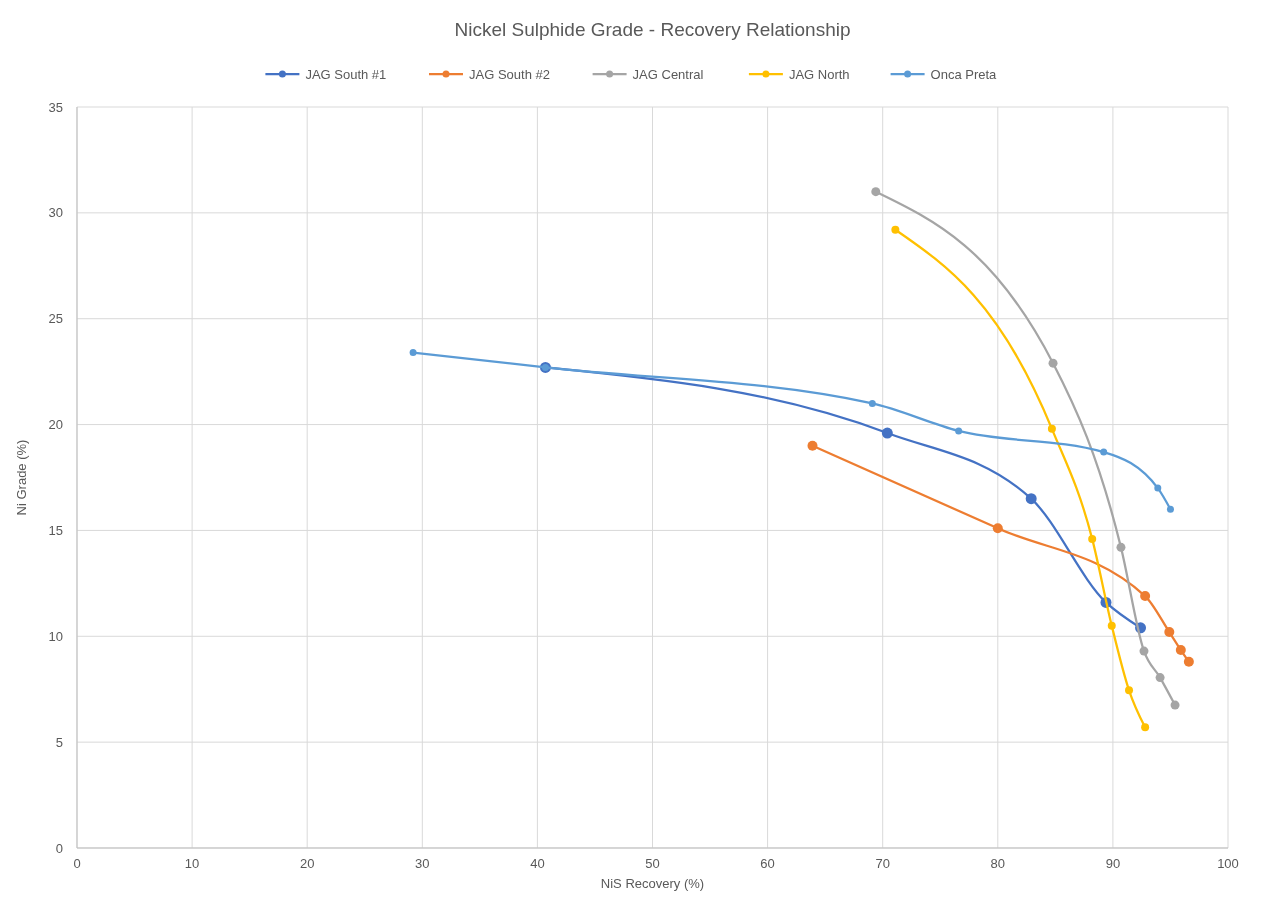  I want to click on legend-label: JAG South #1, so click(346, 74).